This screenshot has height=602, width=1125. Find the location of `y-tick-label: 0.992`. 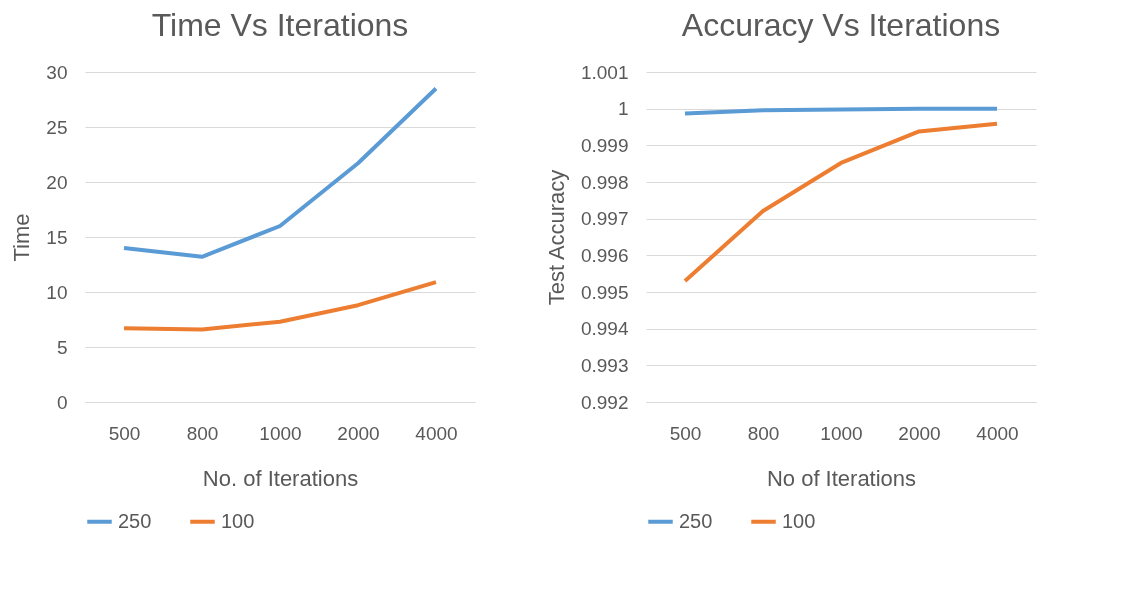

y-tick-label: 0.992 is located at coordinates (604, 402).